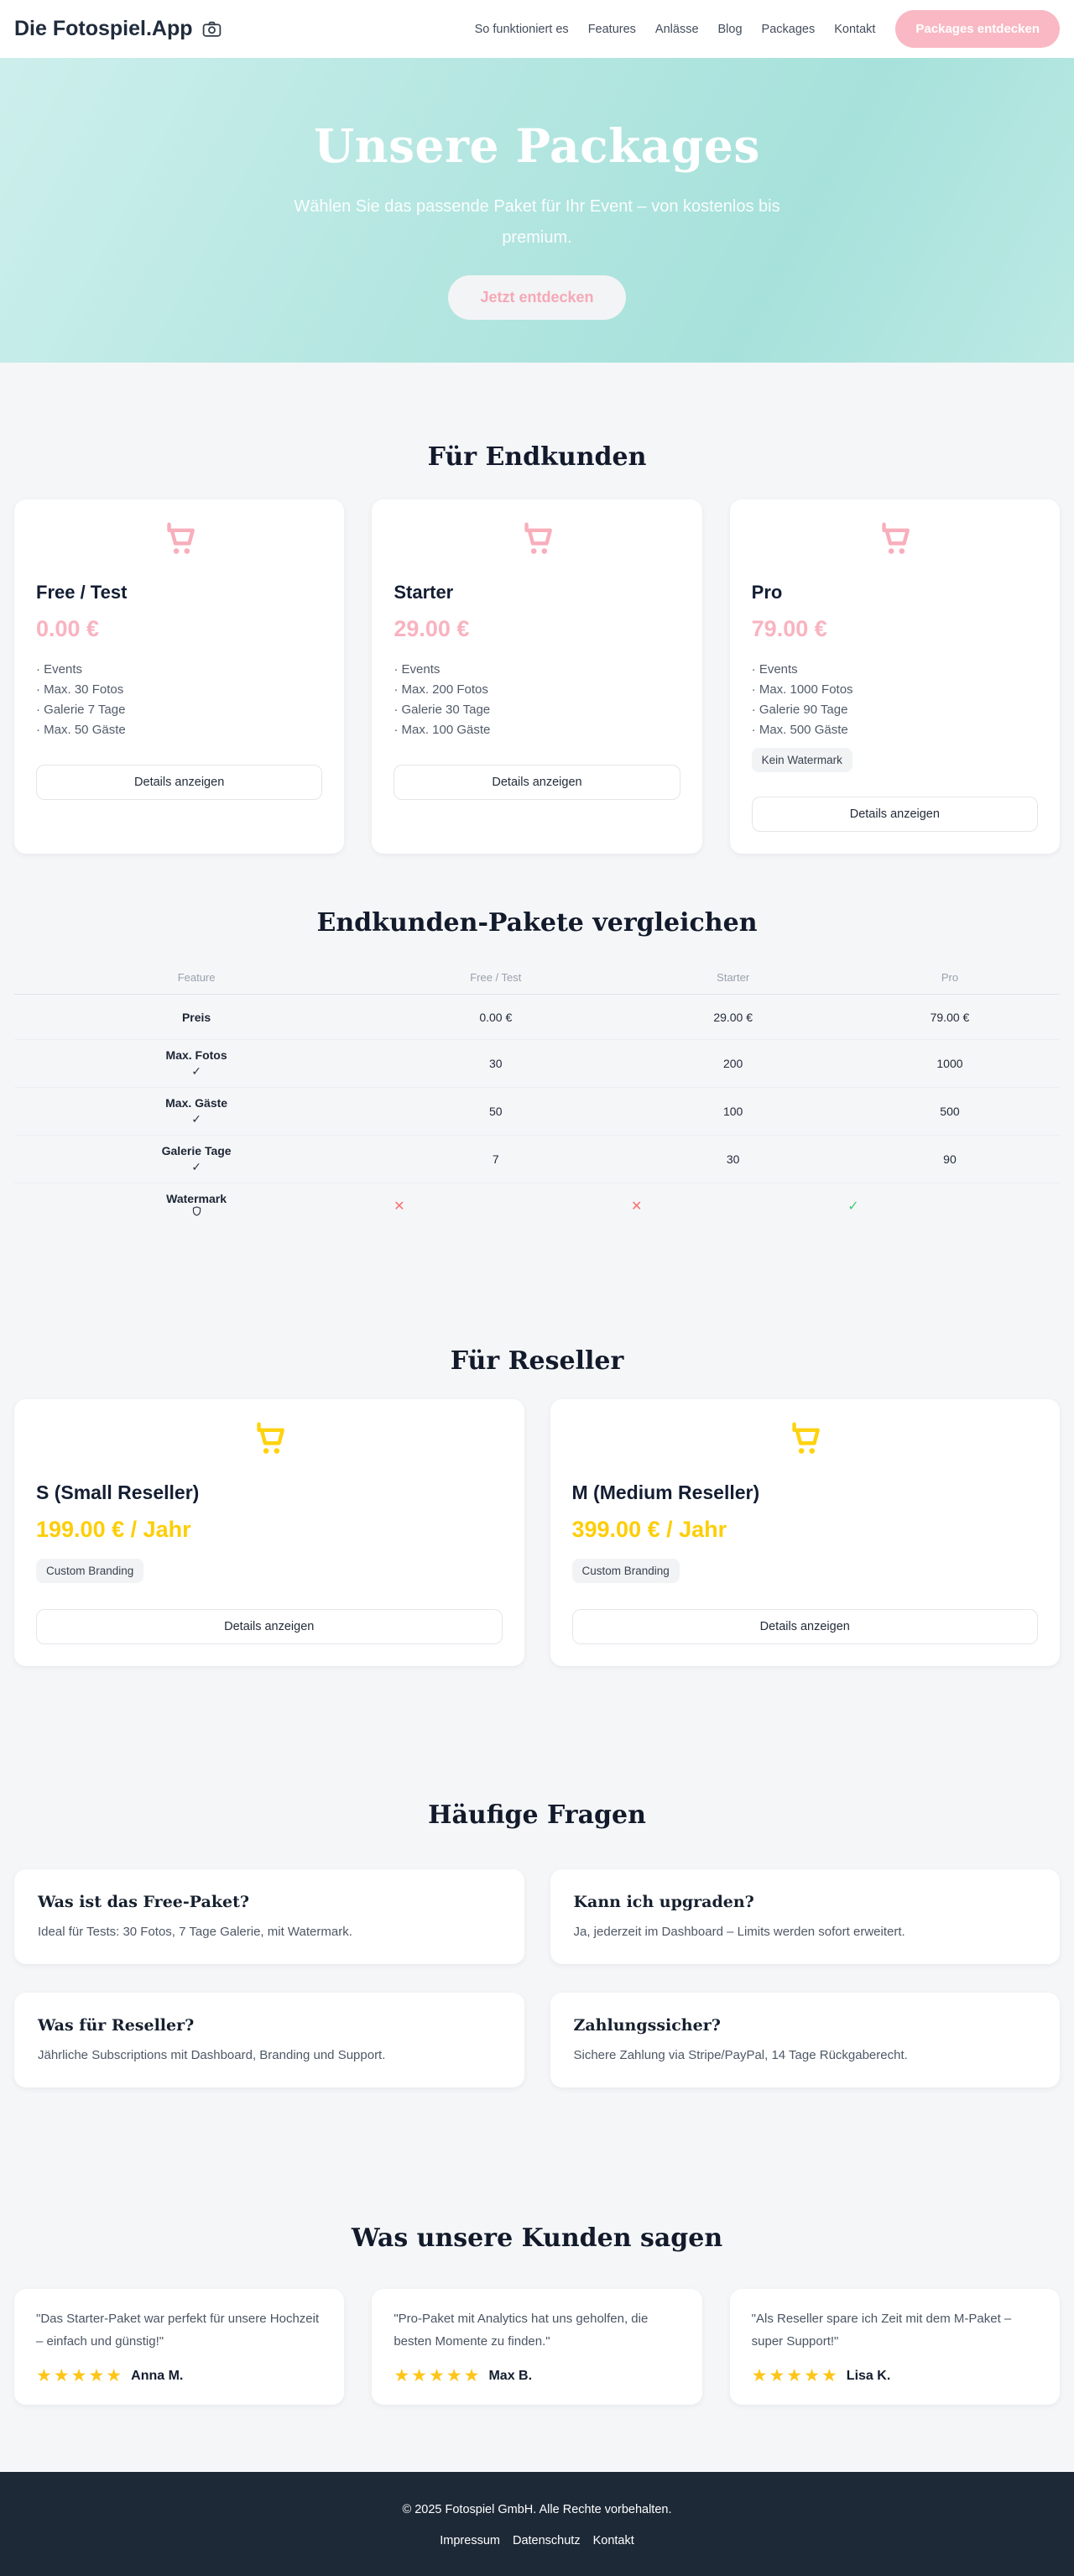 This screenshot has width=1074, height=2576. What do you see at coordinates (179, 710) in the screenshot?
I see `feature-item: Galerie 7 Tage` at bounding box center [179, 710].